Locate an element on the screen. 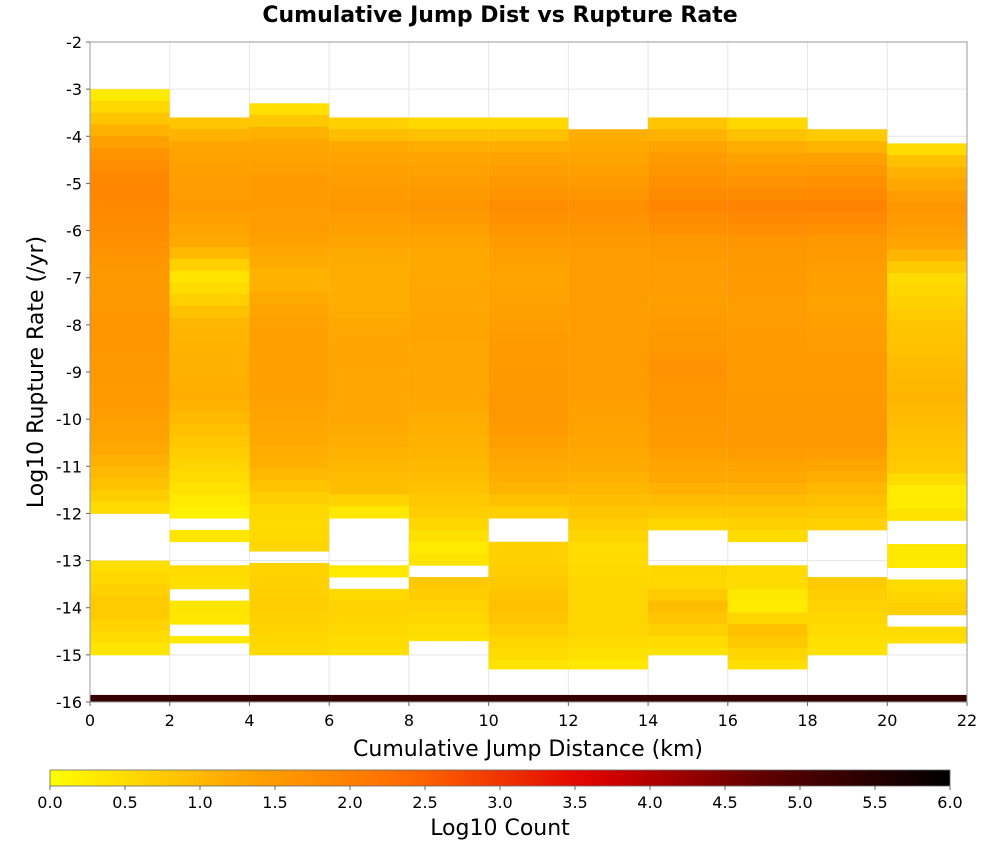  x-tick-label: 20 is located at coordinates (887, 720).